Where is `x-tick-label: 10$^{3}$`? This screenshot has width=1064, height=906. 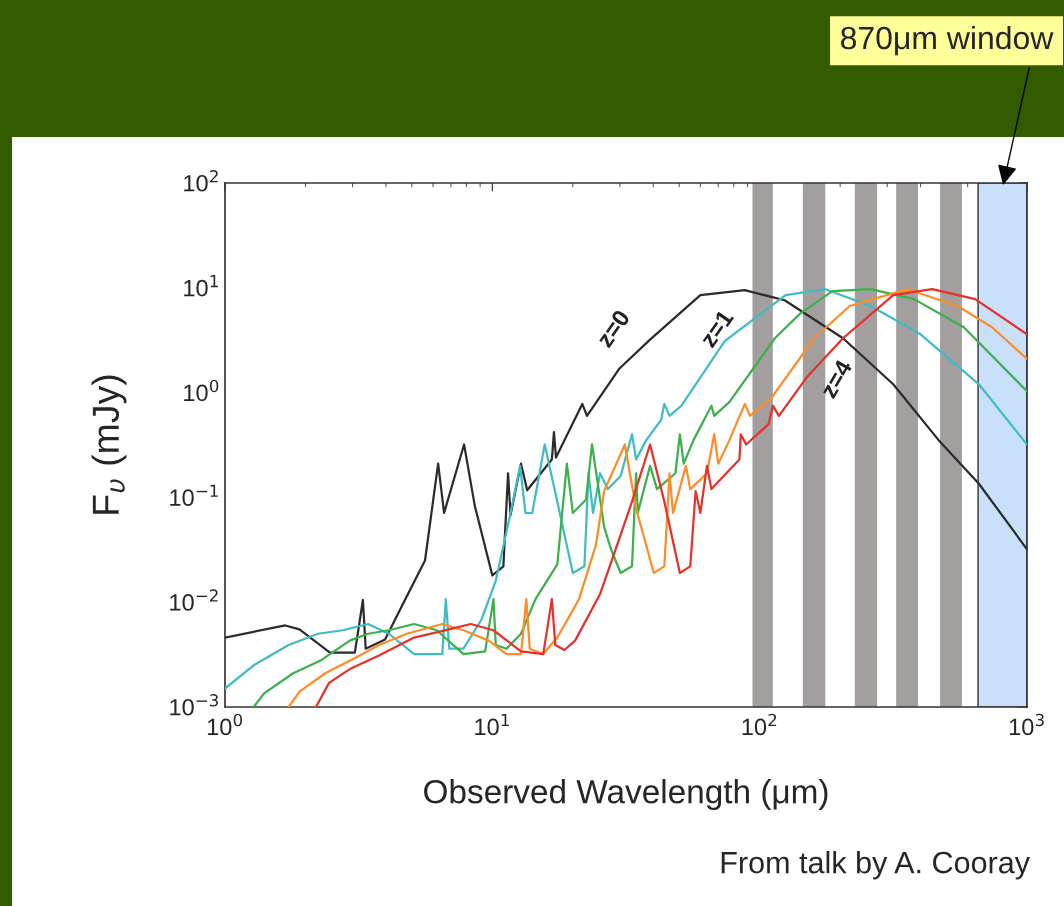 x-tick-label: 10$^{3}$ is located at coordinates (1026, 724).